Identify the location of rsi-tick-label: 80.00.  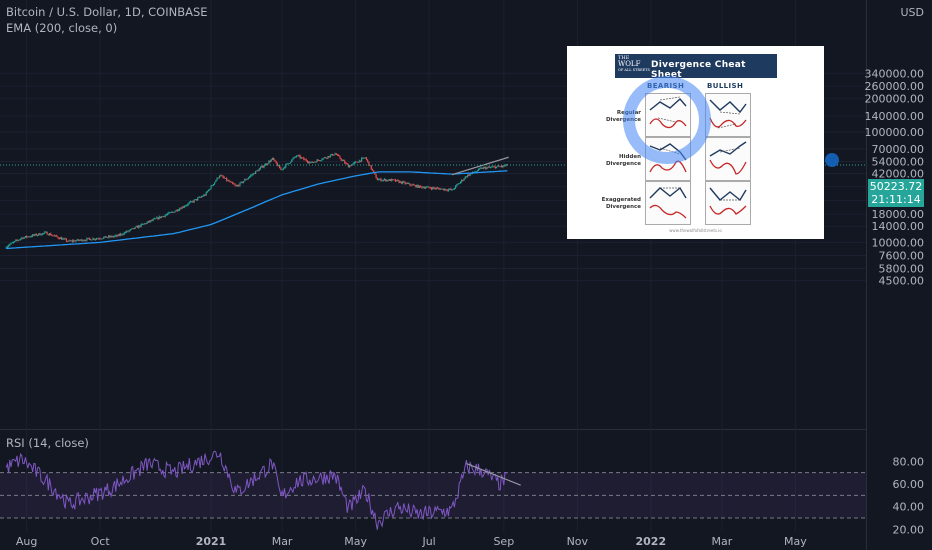
(909, 461).